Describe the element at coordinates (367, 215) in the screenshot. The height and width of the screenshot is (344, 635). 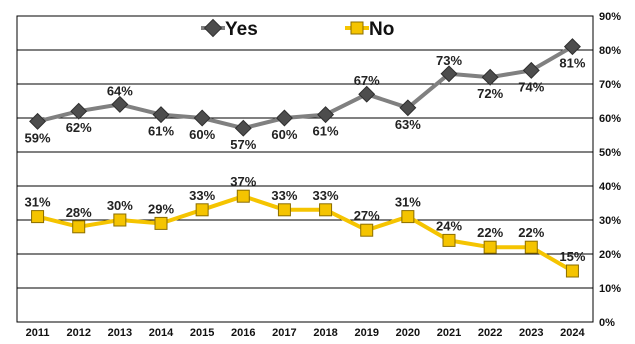
I see `data-label: 27%` at that location.